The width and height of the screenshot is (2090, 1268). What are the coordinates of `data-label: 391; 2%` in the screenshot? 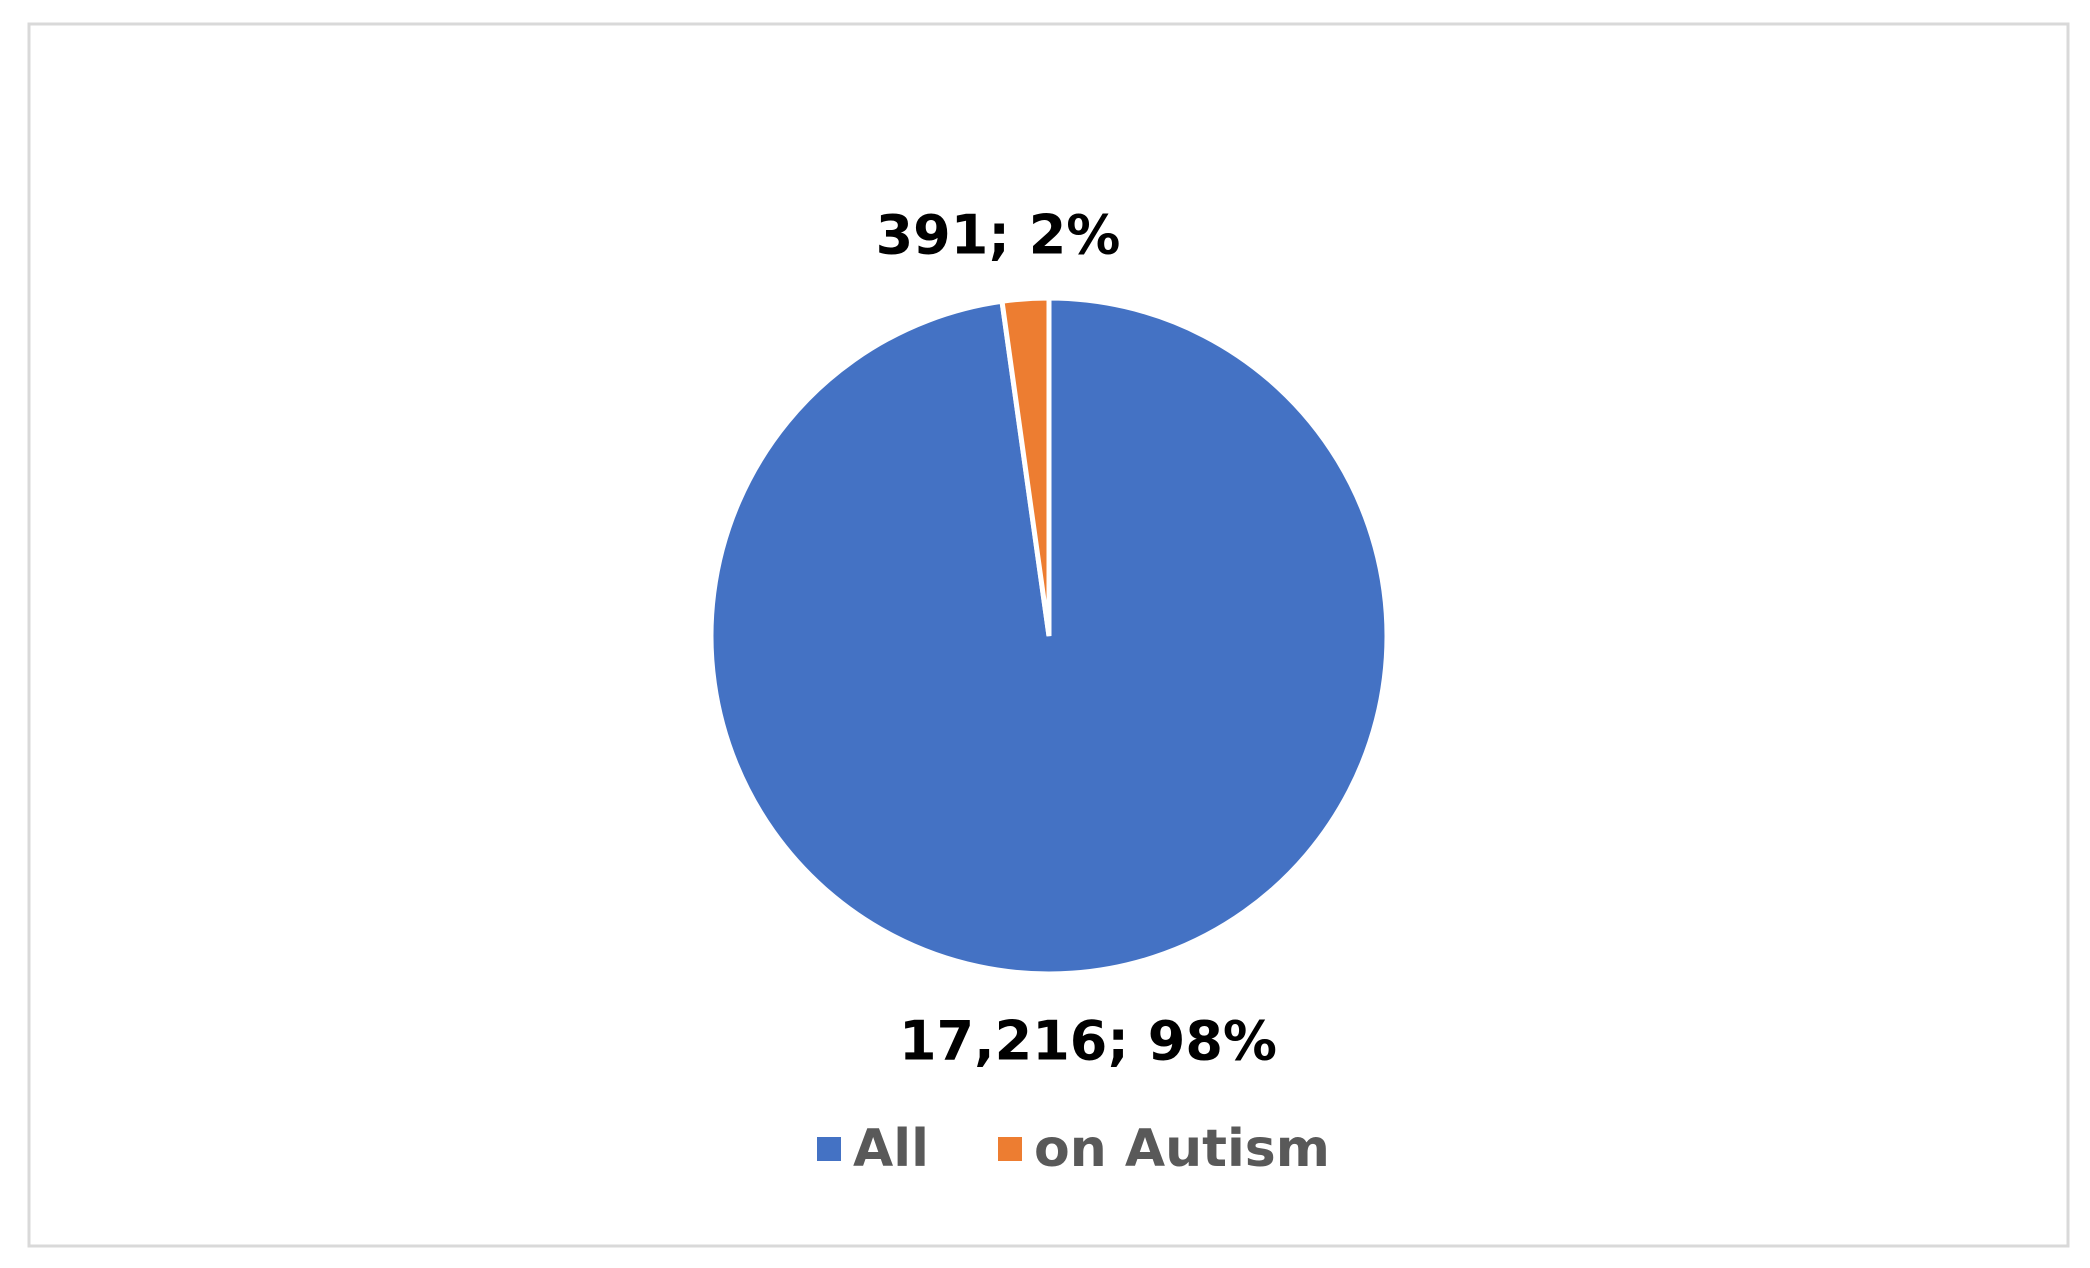 It's located at (998, 235).